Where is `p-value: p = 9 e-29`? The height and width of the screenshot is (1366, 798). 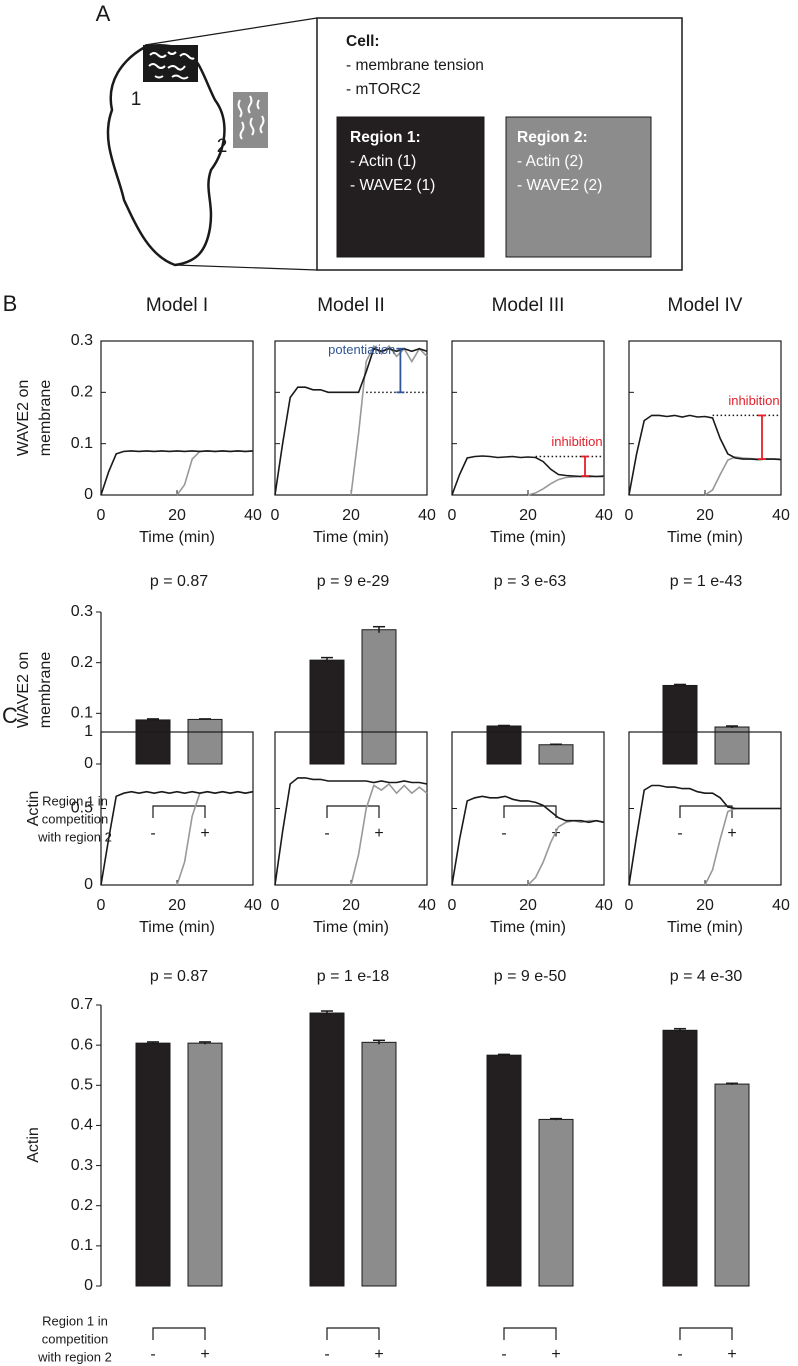 p-value: p = 9 e-29 is located at coordinates (353, 581).